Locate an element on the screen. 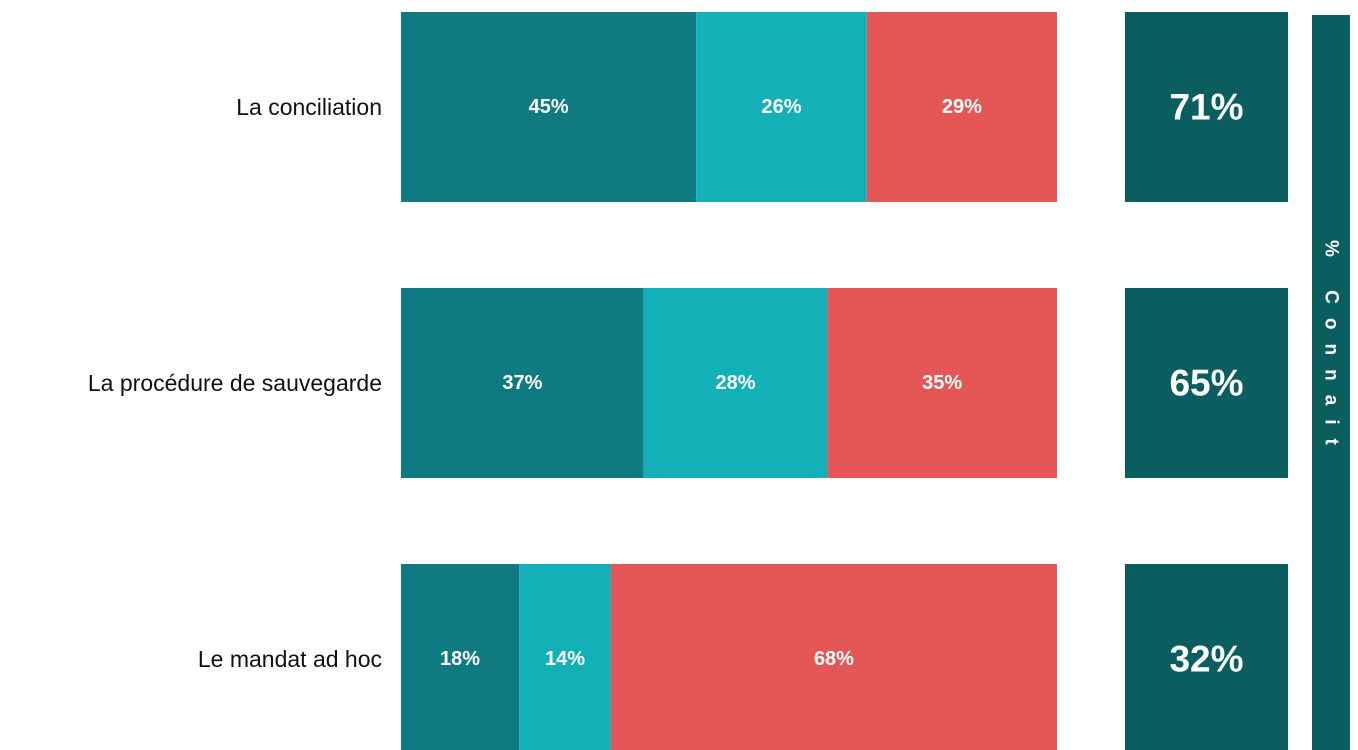 Image resolution: width=1358 pixels, height=750 pixels. segment-label: 18% is located at coordinates (460, 659).